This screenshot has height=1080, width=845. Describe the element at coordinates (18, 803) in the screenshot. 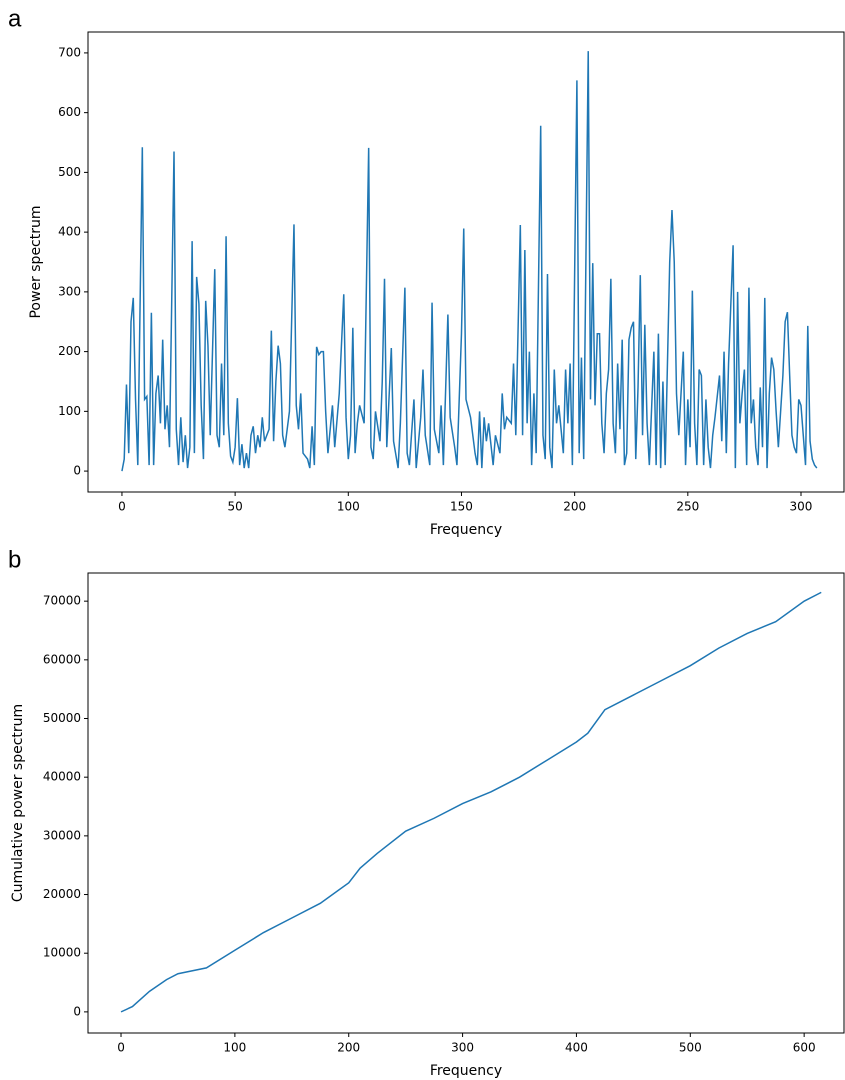

I see `y-axis-label: Cumulative power spectrum` at that location.